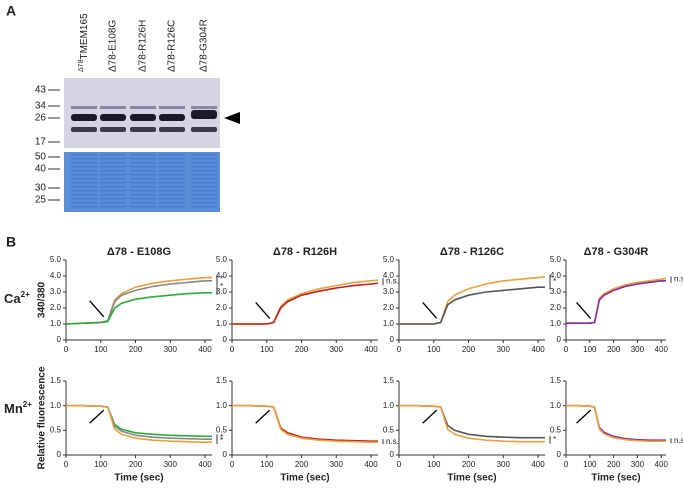  I want to click on marker-label: 30, so click(41, 188).